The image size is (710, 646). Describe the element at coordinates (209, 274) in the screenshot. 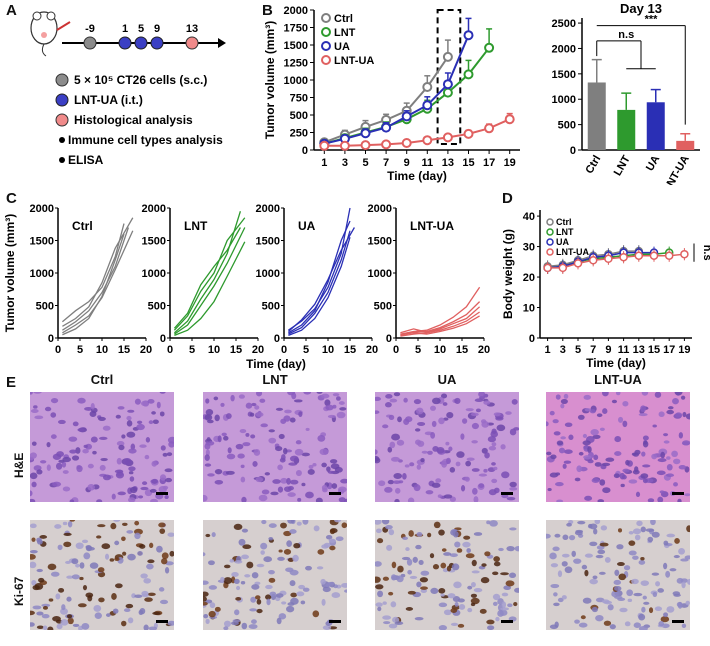

I see `individual-line-LNT` at that location.